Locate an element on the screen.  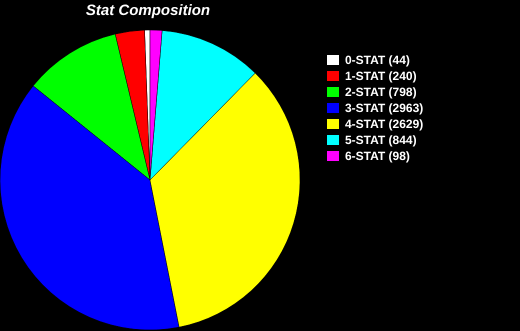
legend-label: 3-STAT (2963) is located at coordinates (384, 108).